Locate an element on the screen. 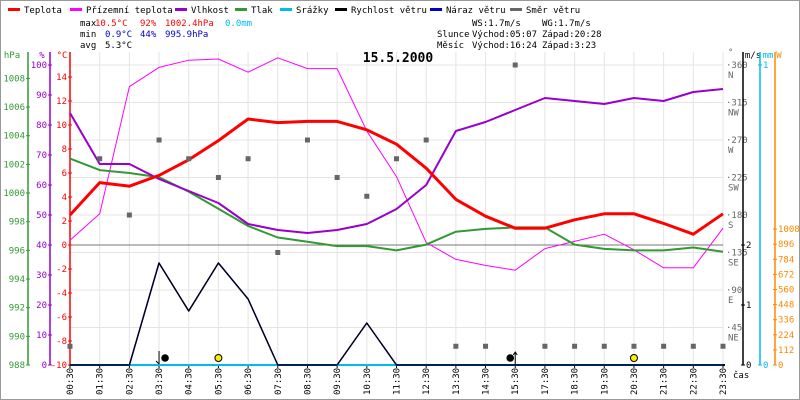  chart-title: 15.5.2000 is located at coordinates (398, 58).